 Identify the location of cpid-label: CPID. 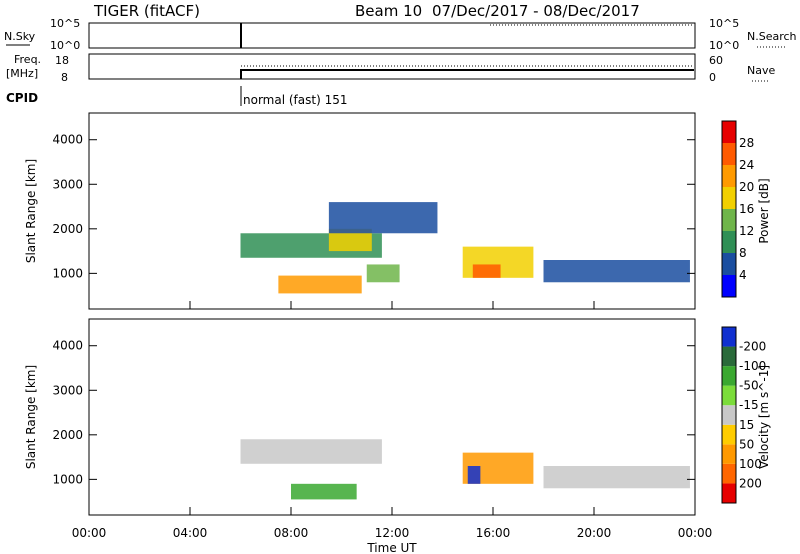
(22, 98).